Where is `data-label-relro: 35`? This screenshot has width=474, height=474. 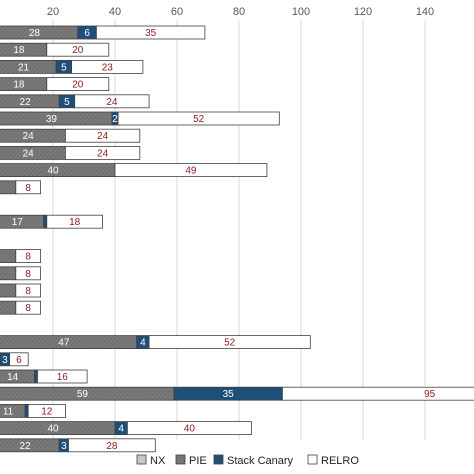
data-label-relro: 35 is located at coordinates (151, 33).